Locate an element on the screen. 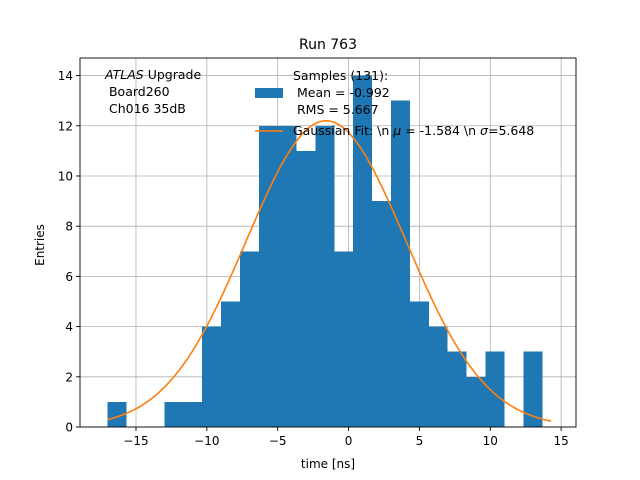 Image resolution: width=640 pixels, height=480 pixels. y-tick-label: 6 is located at coordinates (69, 277).